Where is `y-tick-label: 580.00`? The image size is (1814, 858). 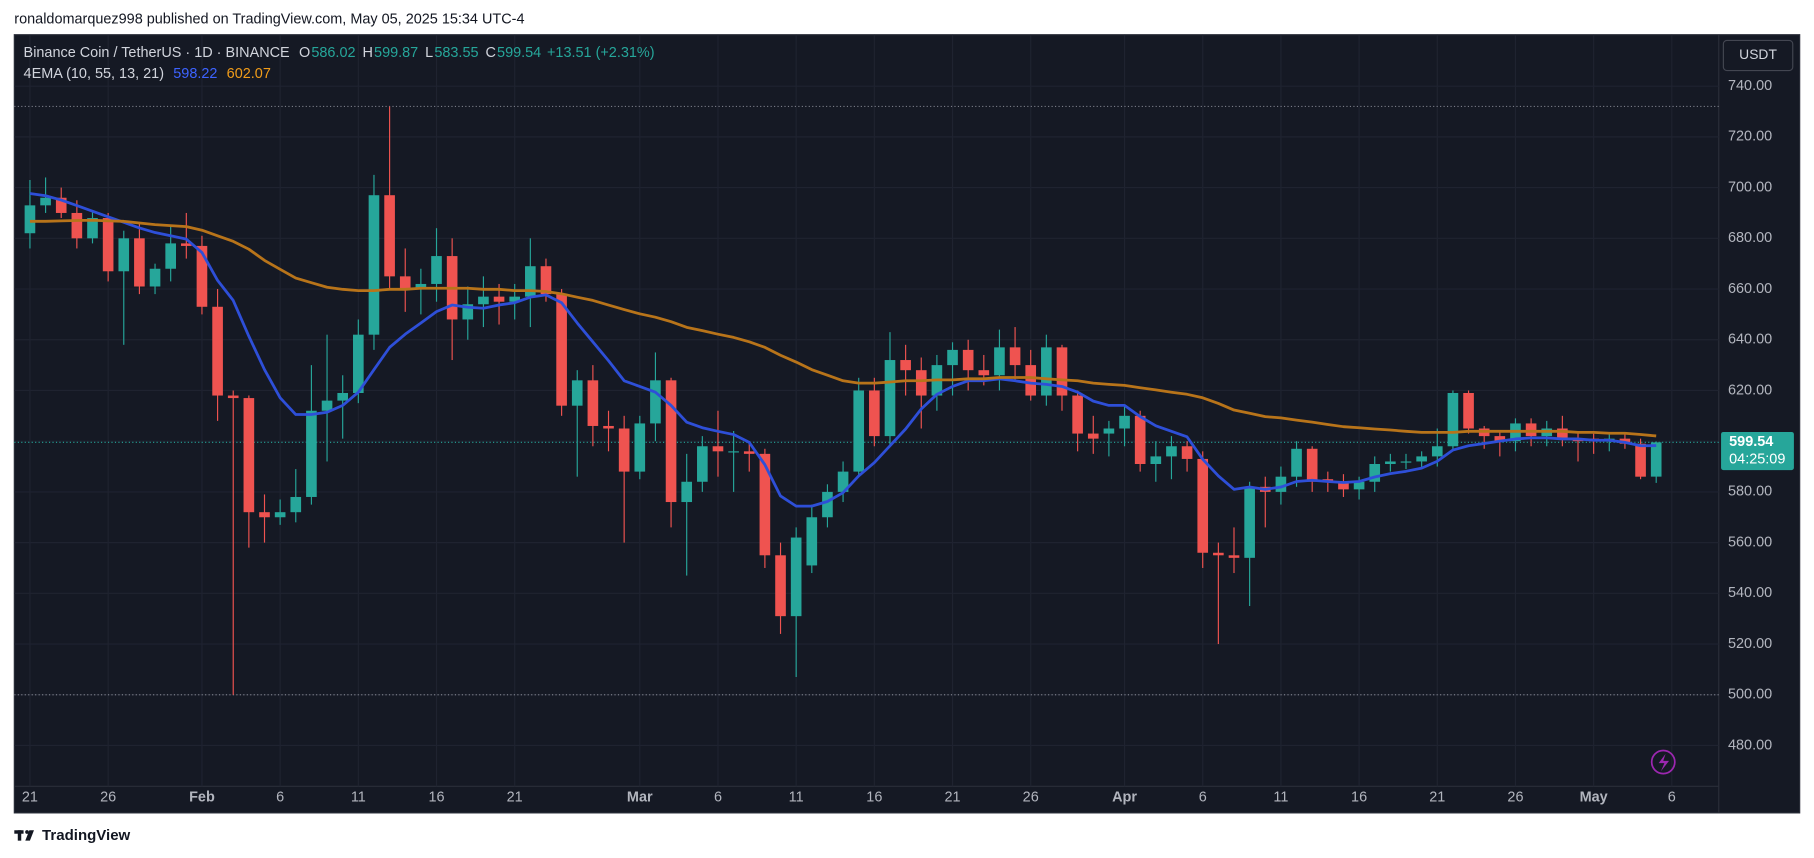
y-tick-label: 580.00 is located at coordinates (1750, 492).